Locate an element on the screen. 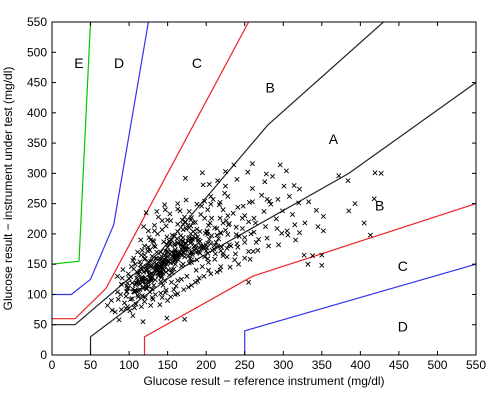 This screenshot has height=406, width=500. y-tick-label: 100 is located at coordinates (37, 294).